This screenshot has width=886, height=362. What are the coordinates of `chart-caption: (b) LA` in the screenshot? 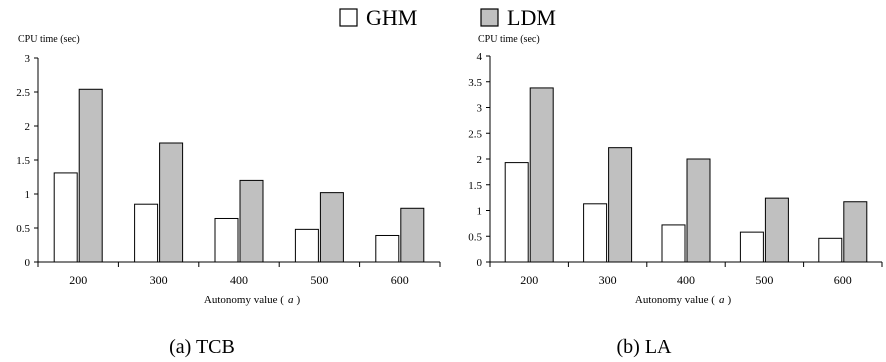 It's located at (645, 347).